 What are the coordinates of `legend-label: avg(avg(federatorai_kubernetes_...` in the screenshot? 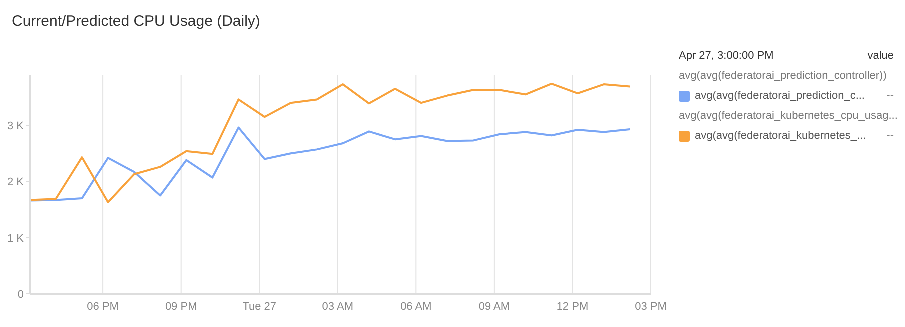 It's located at (781, 136).